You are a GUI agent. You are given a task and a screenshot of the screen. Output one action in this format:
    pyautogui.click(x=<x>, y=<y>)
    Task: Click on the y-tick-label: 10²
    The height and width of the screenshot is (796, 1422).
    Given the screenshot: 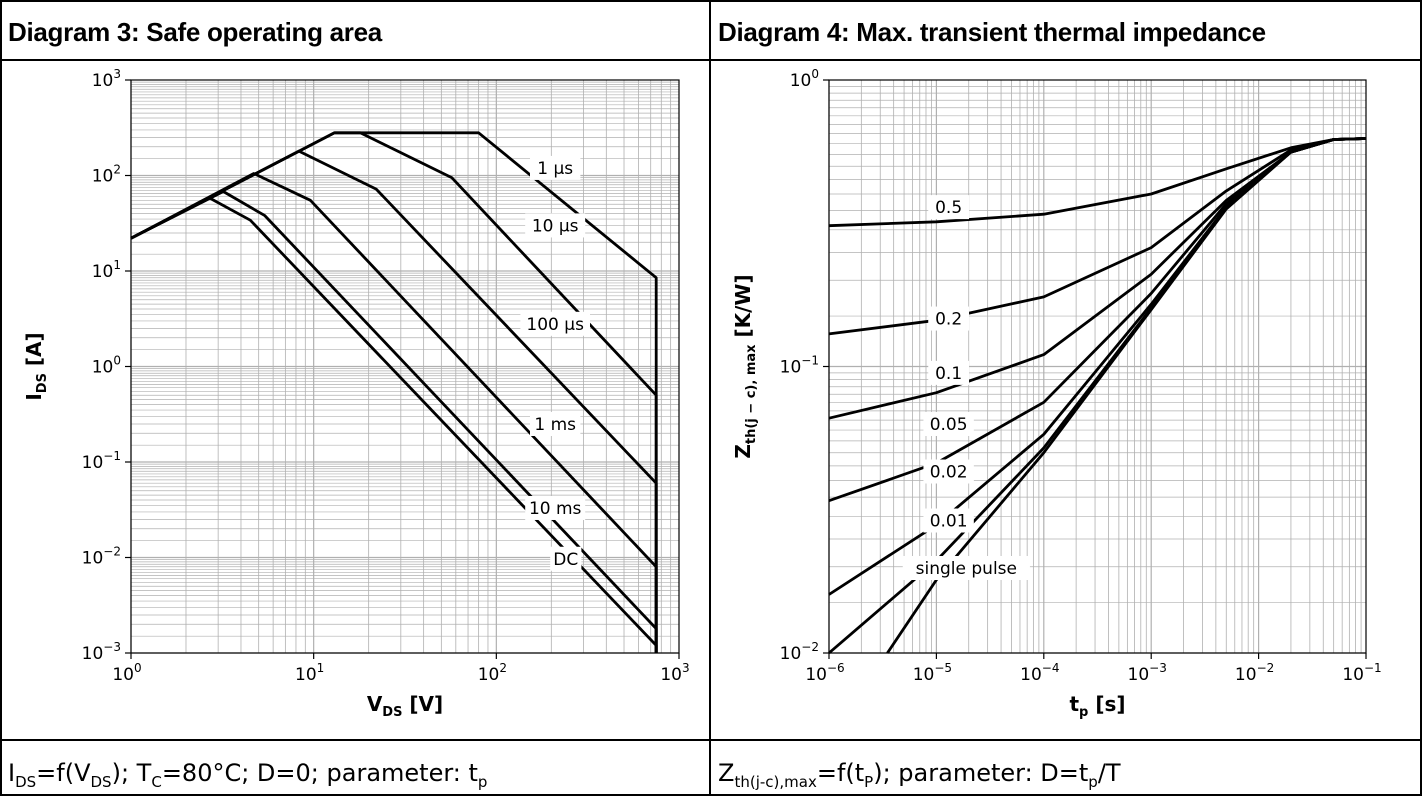 What is the action you would take?
    pyautogui.click(x=106, y=175)
    